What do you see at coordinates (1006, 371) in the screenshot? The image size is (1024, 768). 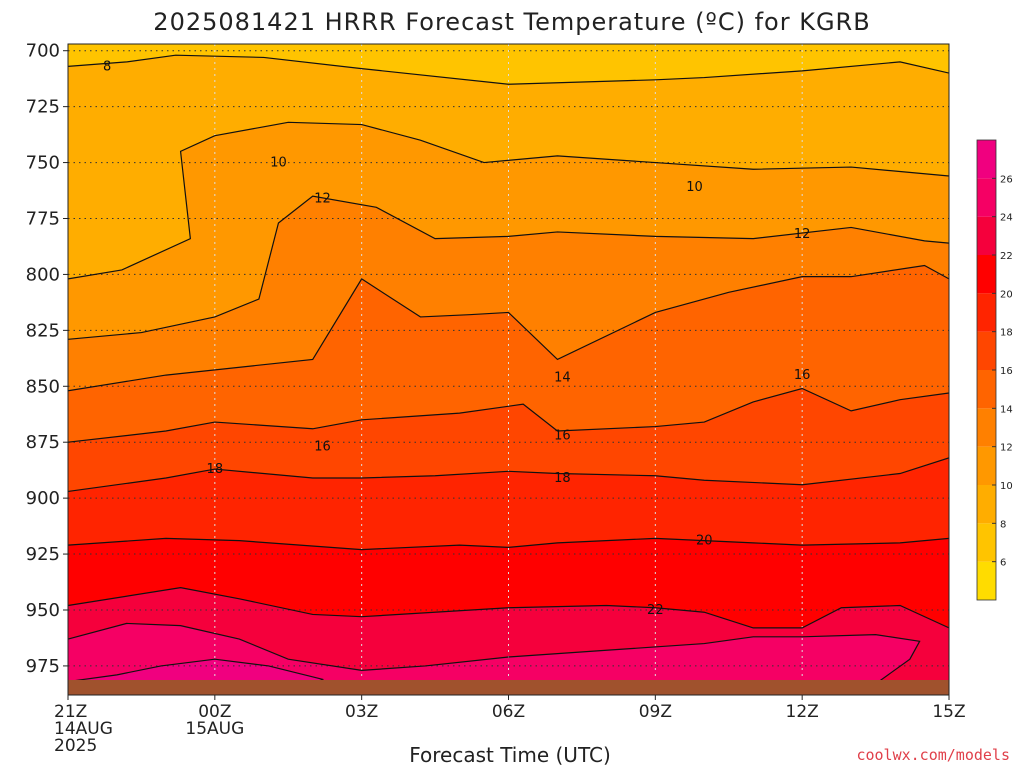 I see `colorbar-tick-label: 16` at bounding box center [1006, 371].